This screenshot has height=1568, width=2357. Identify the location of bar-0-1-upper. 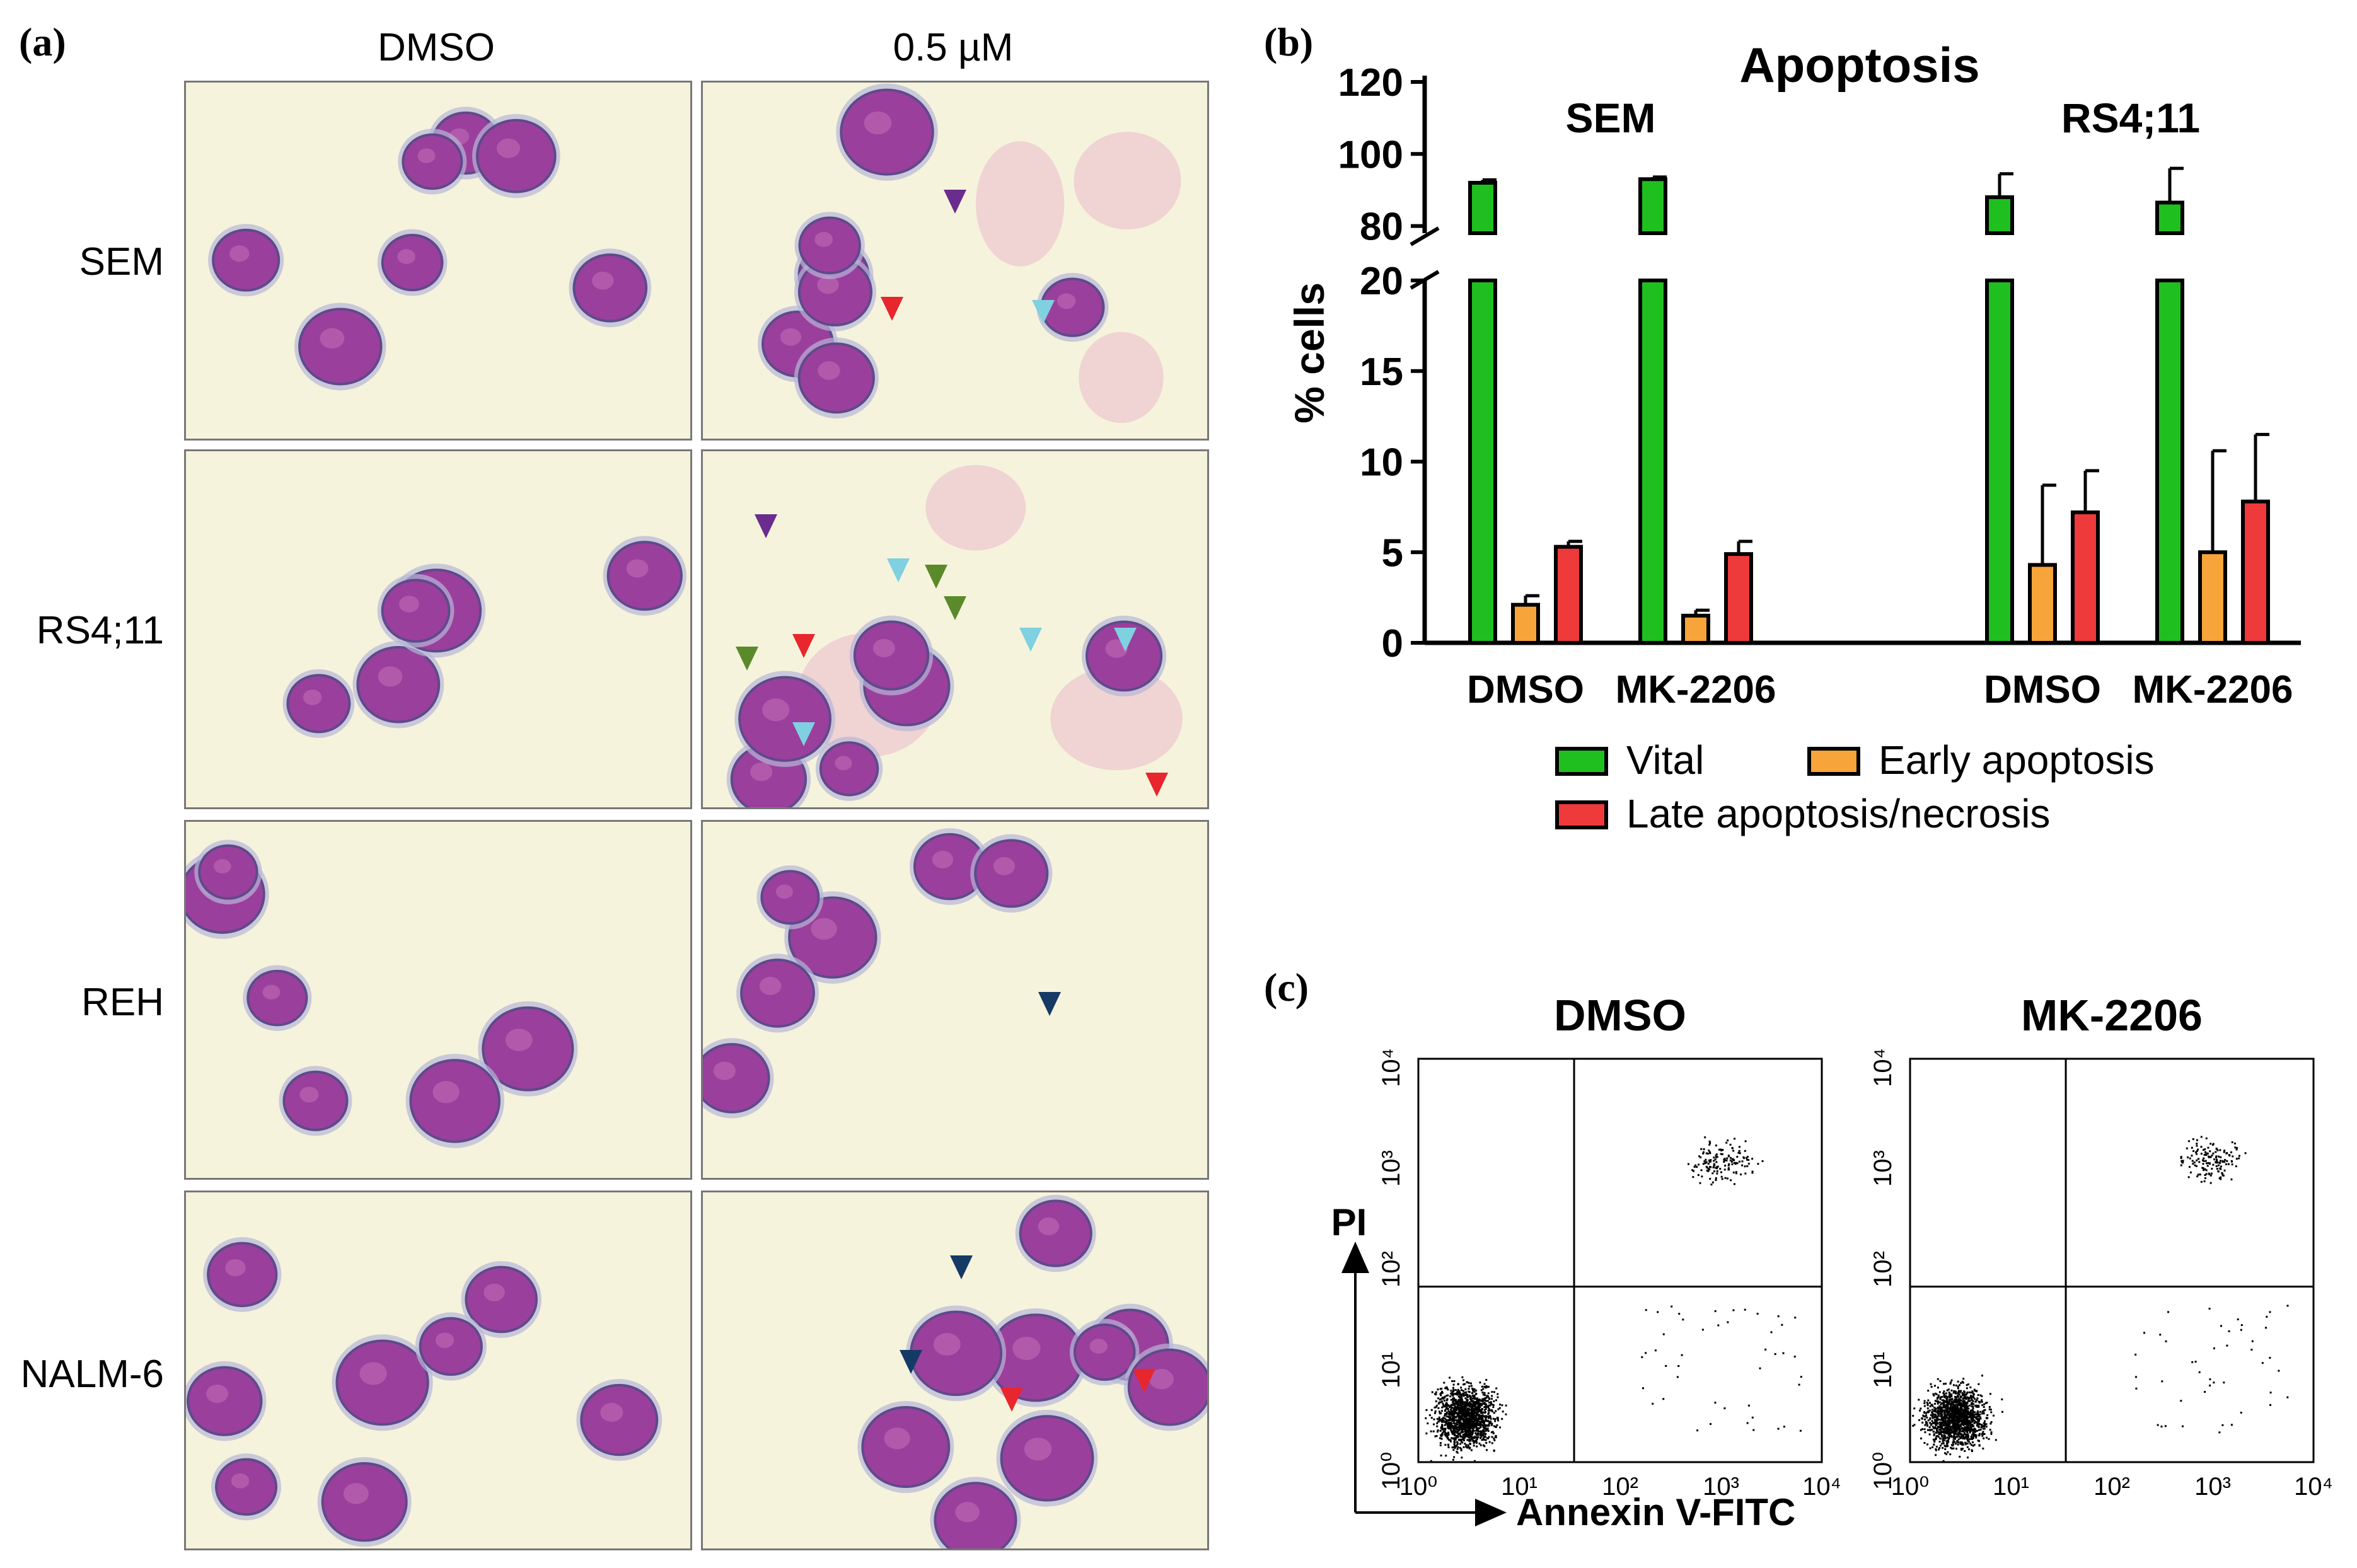
(1652, 206).